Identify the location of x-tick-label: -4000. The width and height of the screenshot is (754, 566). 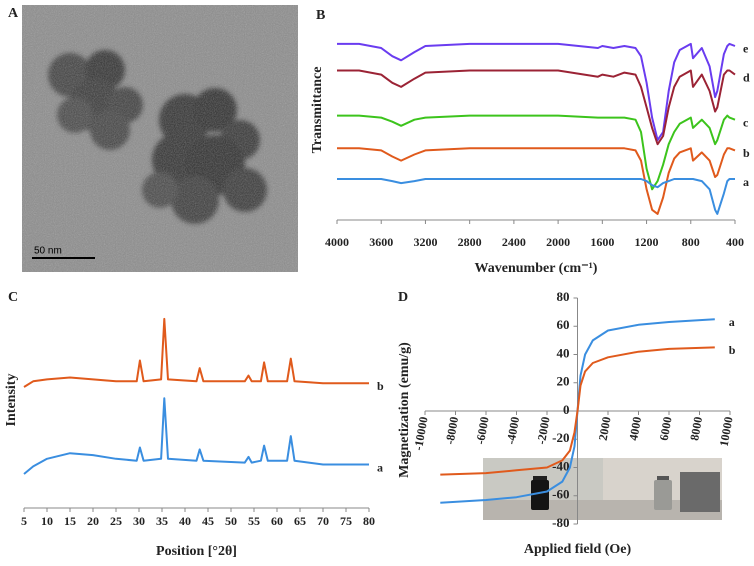
(513, 431).